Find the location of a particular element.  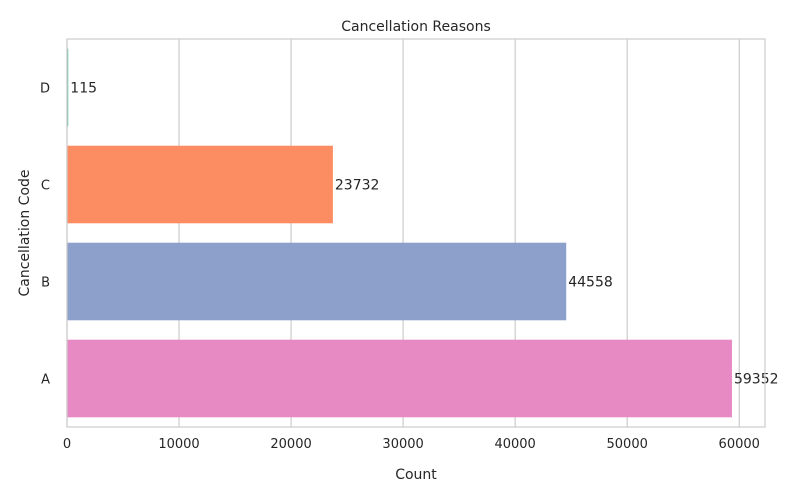

bar-b is located at coordinates (317, 281).